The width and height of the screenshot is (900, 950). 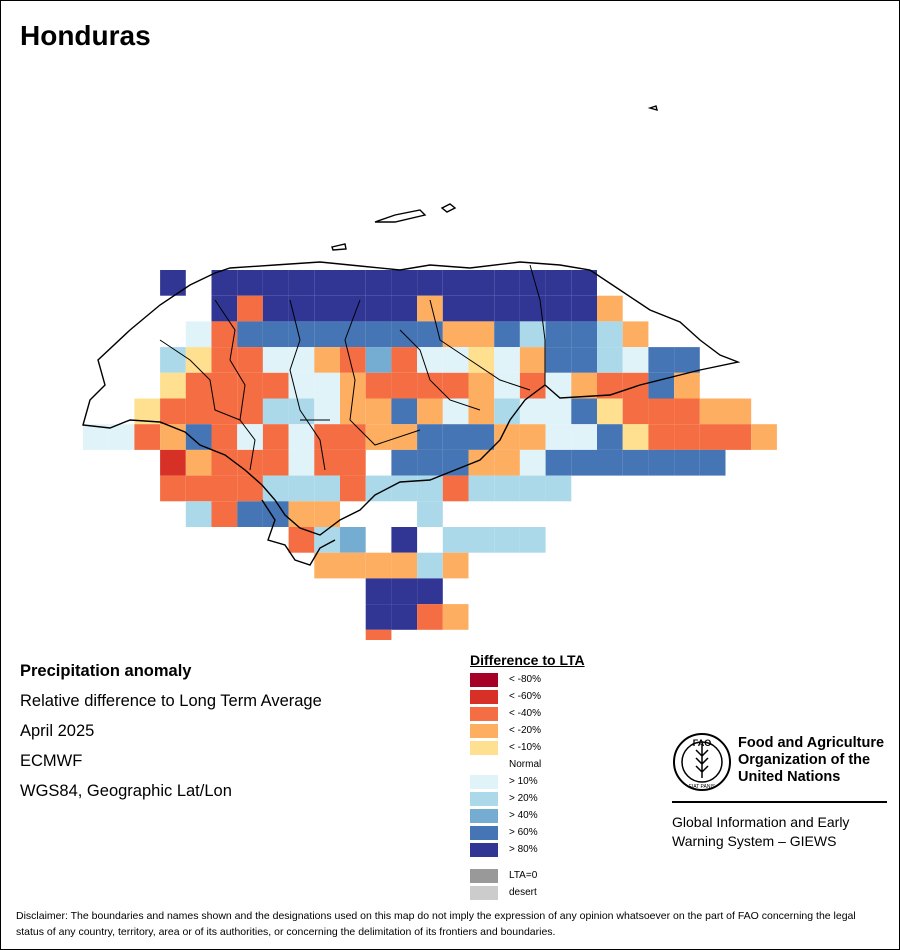 I want to click on legend-item-n60: < -60%, so click(x=527, y=697).